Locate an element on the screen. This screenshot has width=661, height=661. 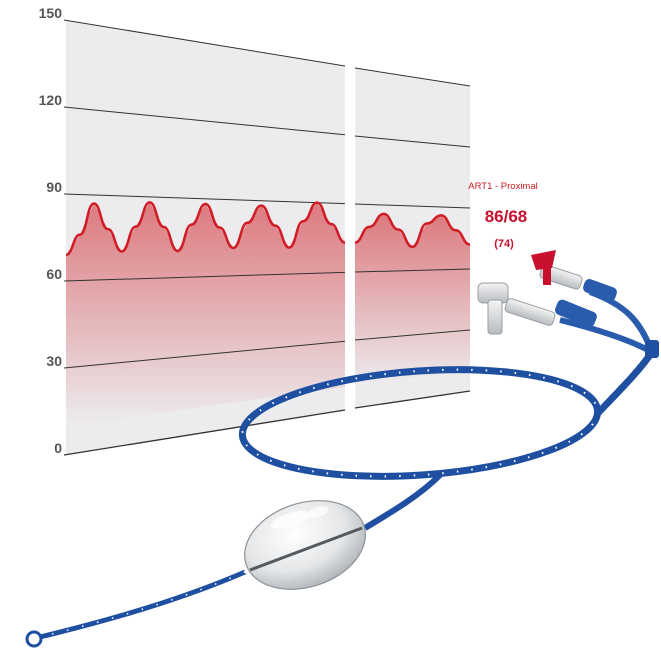
pressure-readout: ART1 - Proximal 86/68 (74) is located at coordinates (503, 215).